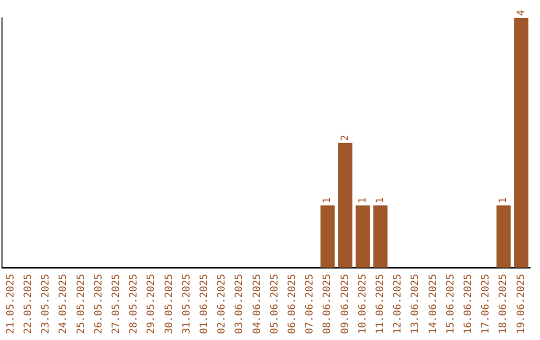 The width and height of the screenshot is (540, 340). What do you see at coordinates (450, 304) in the screenshot?
I see `x-tick-label: 15.06.2025` at bounding box center [450, 304].